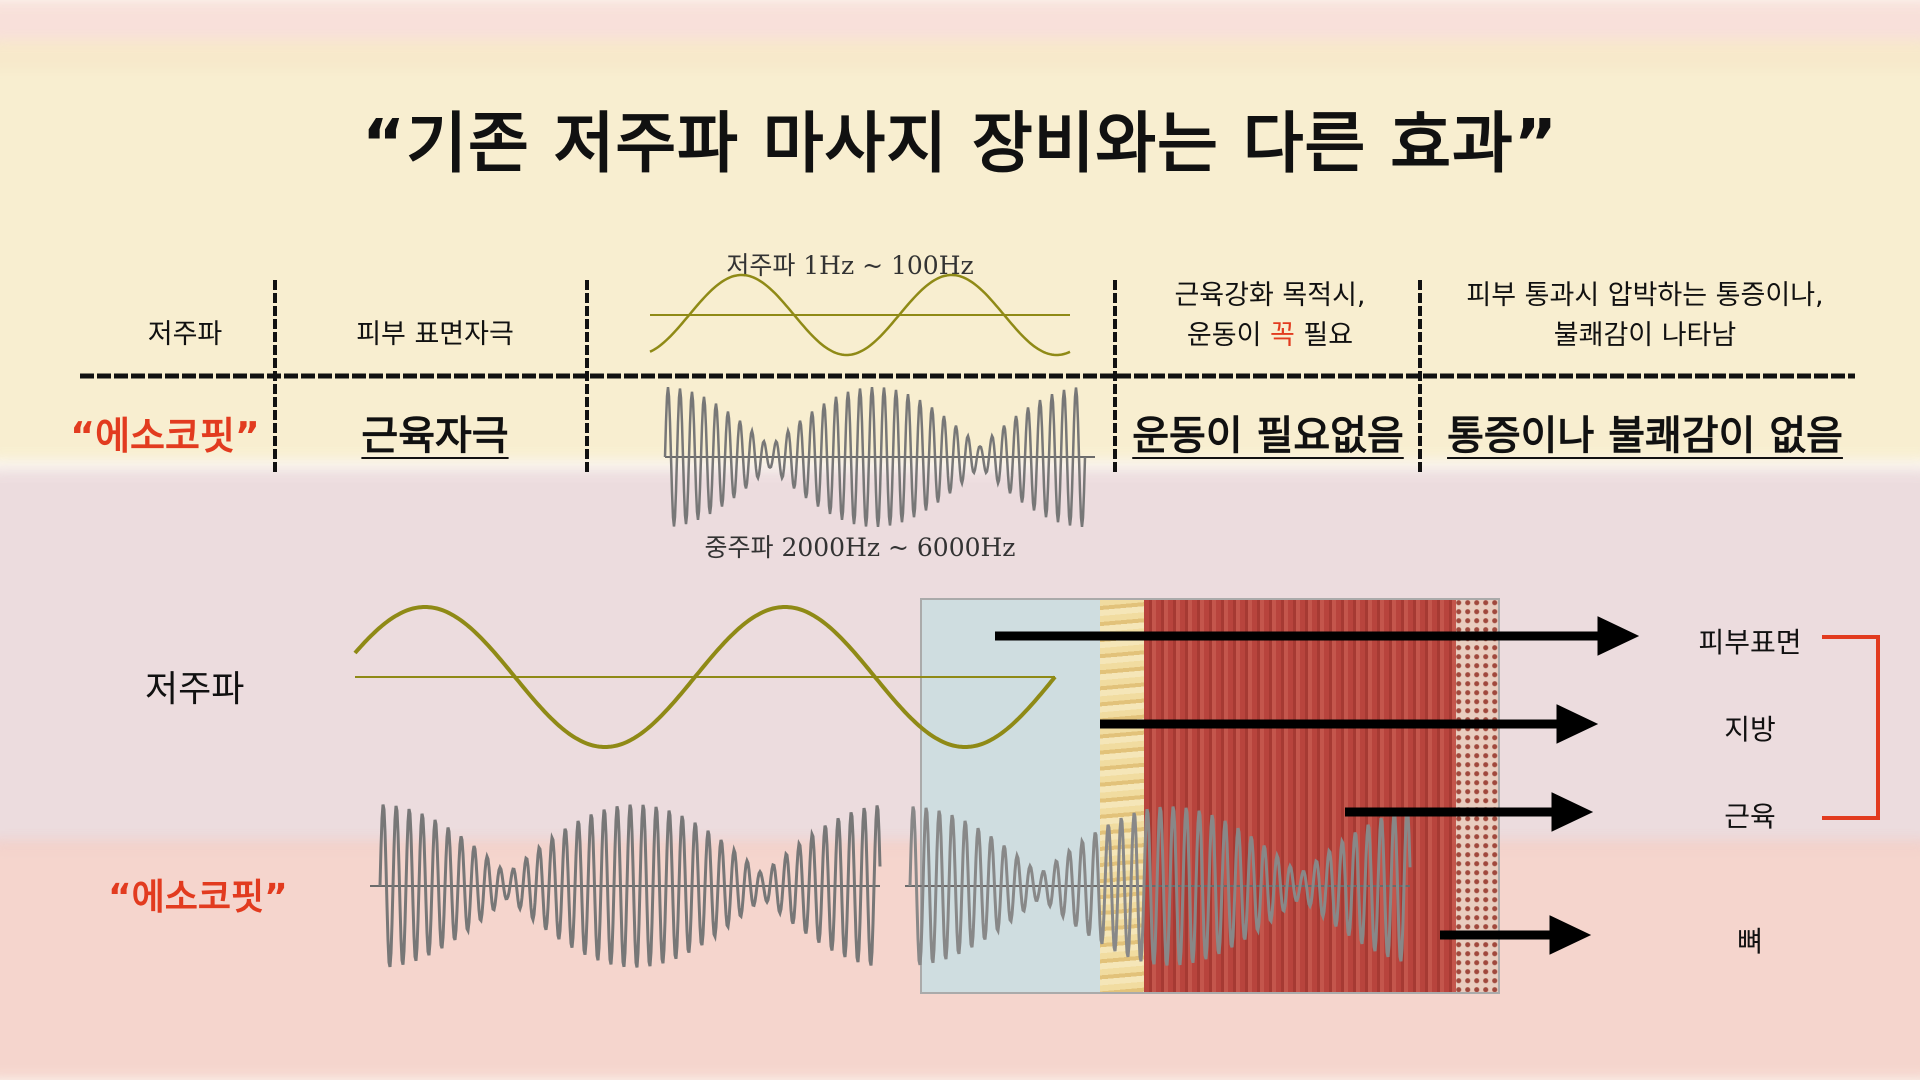 This screenshot has width=1920, height=1080. I want to click on row1-note-emphasis: 꼭, so click(1282, 335).